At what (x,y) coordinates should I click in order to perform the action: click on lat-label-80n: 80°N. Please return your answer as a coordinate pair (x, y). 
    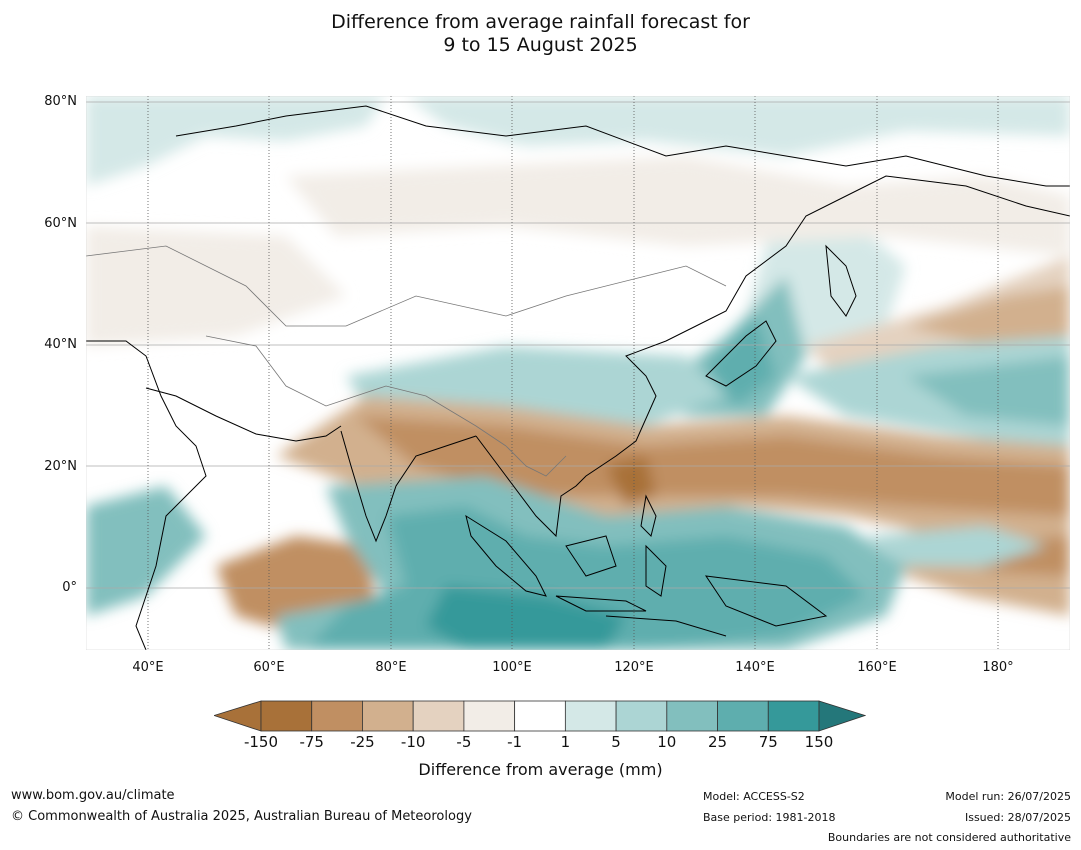
    Looking at the image, I should click on (60, 101).